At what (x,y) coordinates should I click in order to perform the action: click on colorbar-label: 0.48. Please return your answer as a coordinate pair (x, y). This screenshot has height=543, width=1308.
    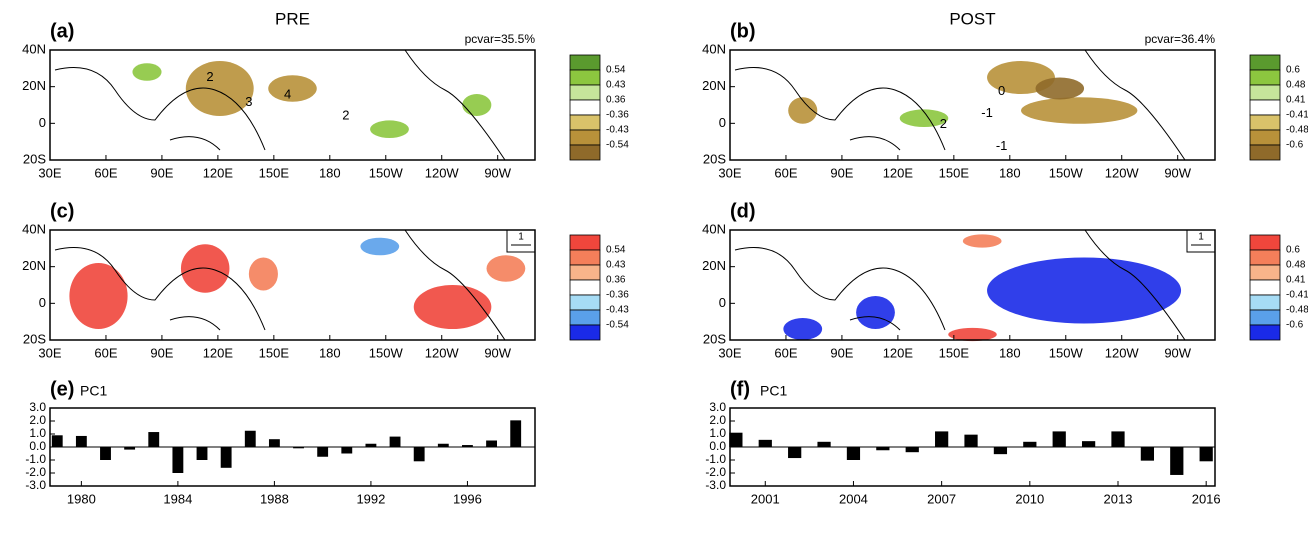
    Looking at the image, I should click on (1296, 85).